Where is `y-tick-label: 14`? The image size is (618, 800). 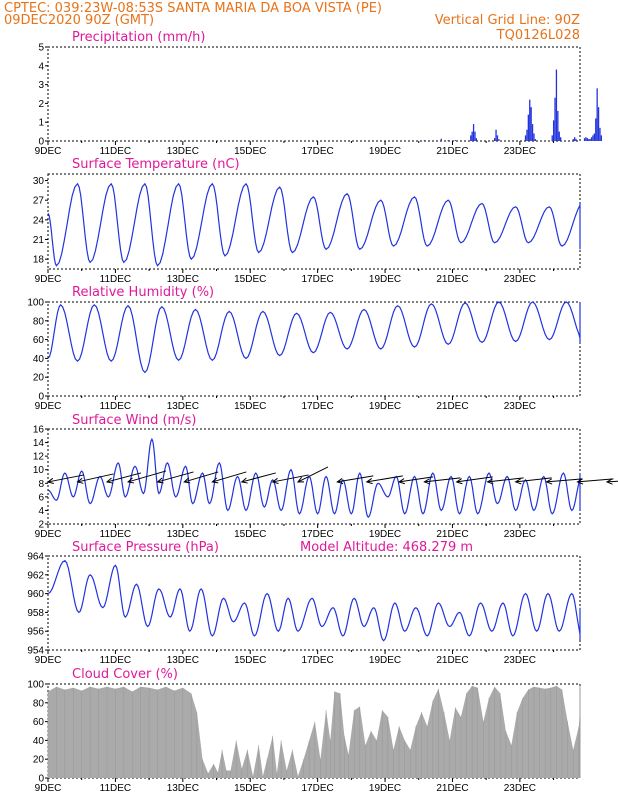 y-tick-label: 14 is located at coordinates (39, 443).